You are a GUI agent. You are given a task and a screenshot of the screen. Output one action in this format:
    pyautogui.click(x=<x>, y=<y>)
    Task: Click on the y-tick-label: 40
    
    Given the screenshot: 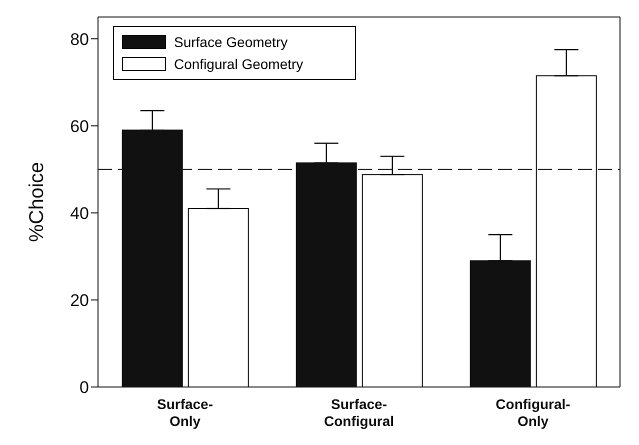 What is the action you would take?
    pyautogui.click(x=79, y=213)
    